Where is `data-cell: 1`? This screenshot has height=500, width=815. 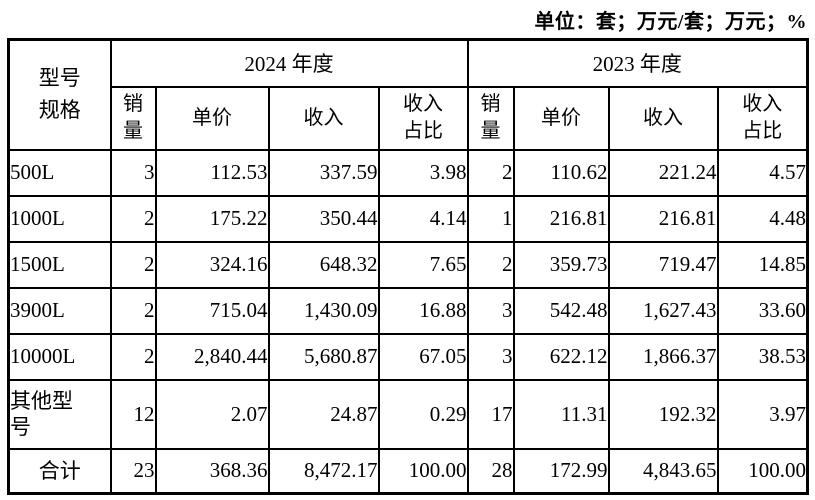 data-cell: 1 is located at coordinates (490, 218).